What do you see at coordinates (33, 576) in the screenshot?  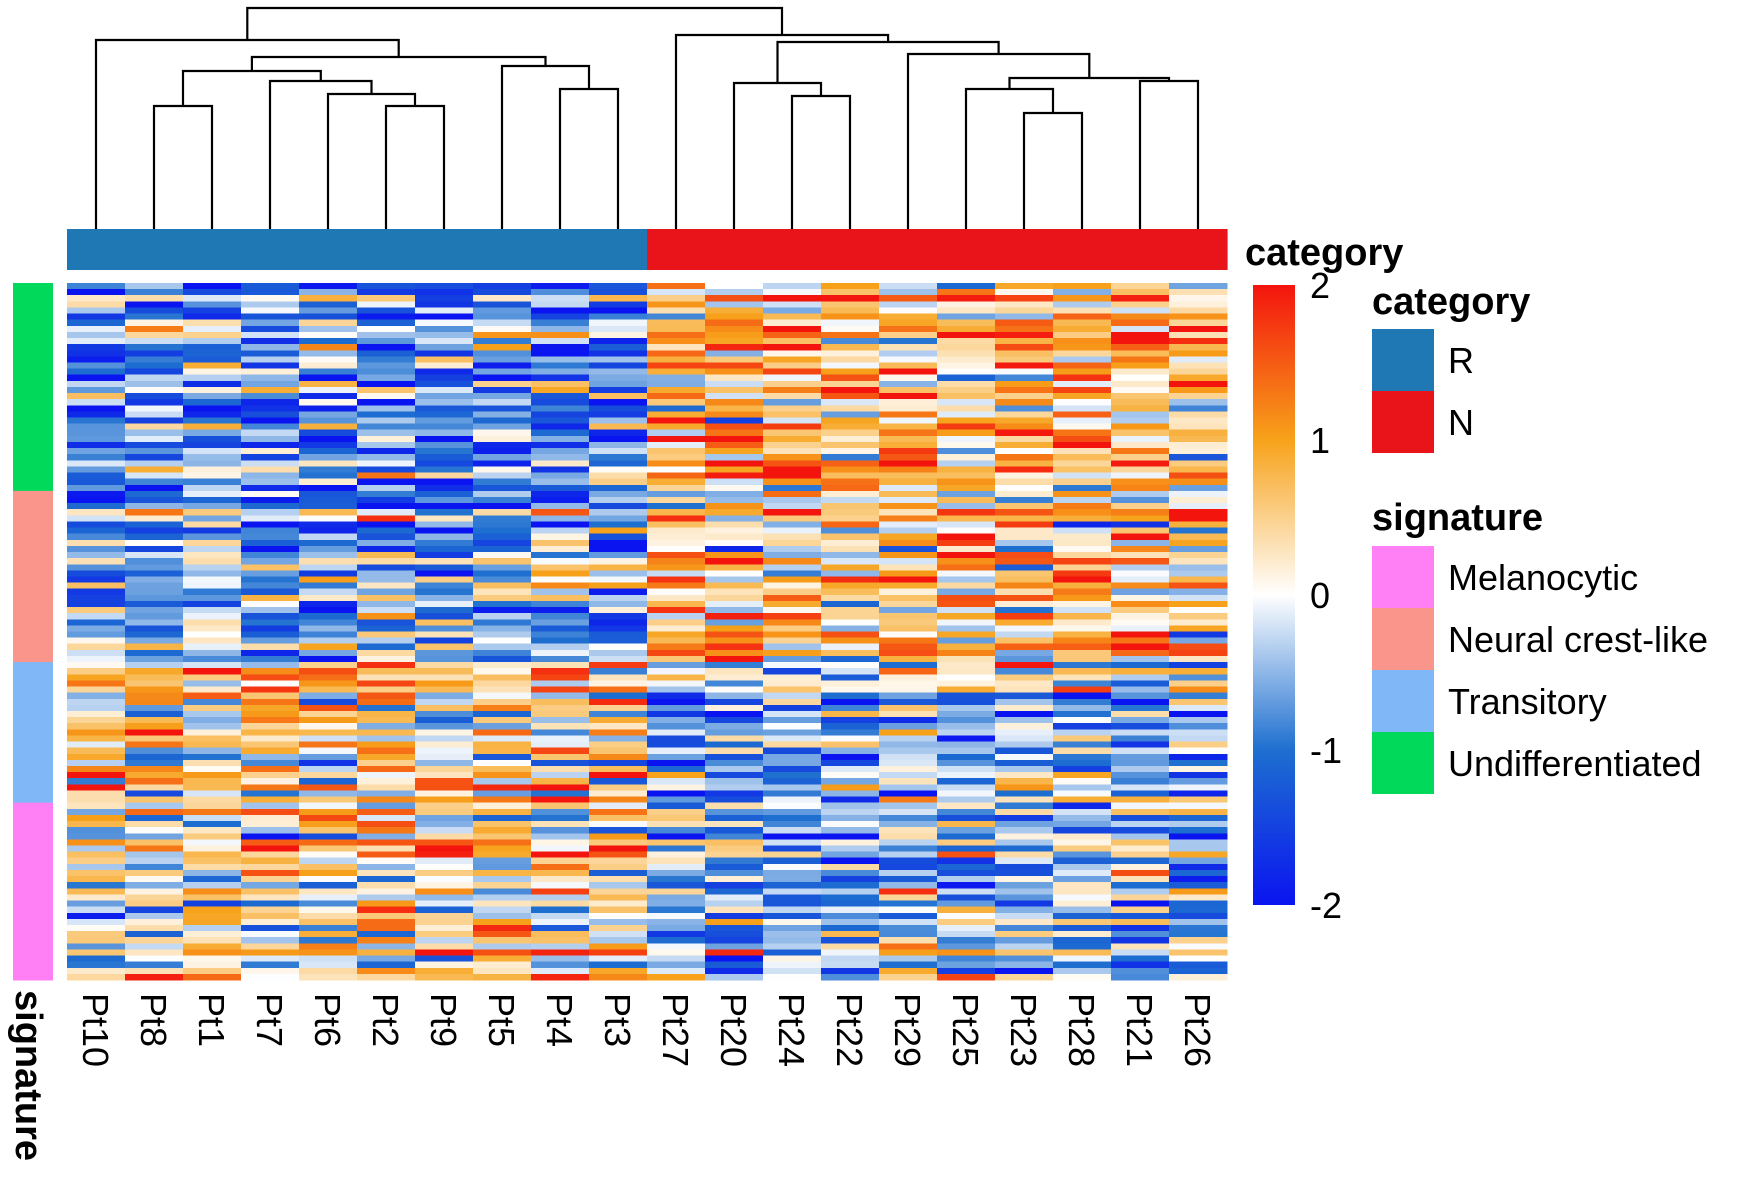 I see `signature-bar-segment` at bounding box center [33, 576].